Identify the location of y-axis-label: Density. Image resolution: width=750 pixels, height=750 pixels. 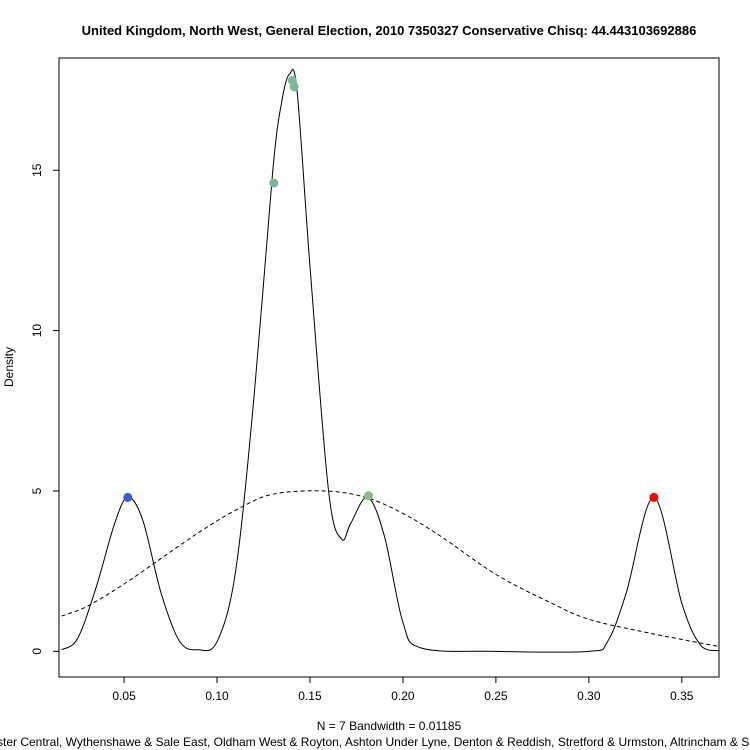
(9, 367).